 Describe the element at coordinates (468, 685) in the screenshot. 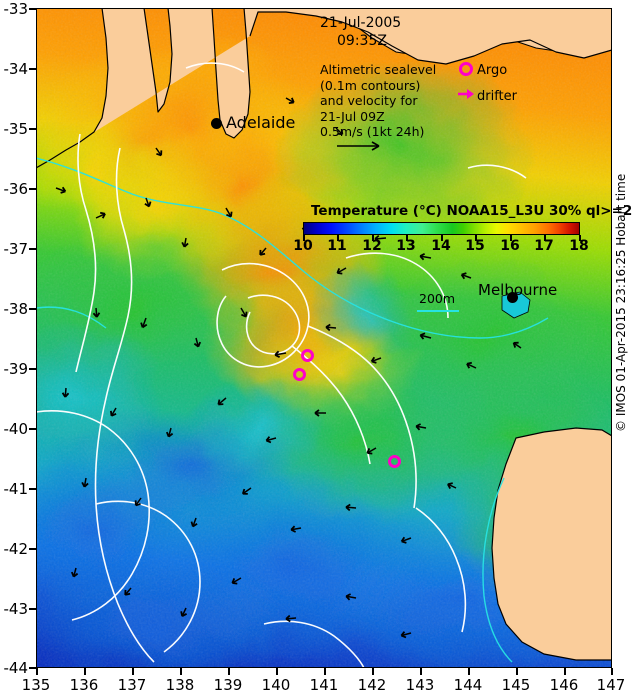

I see `x-axis-label: 144` at that location.